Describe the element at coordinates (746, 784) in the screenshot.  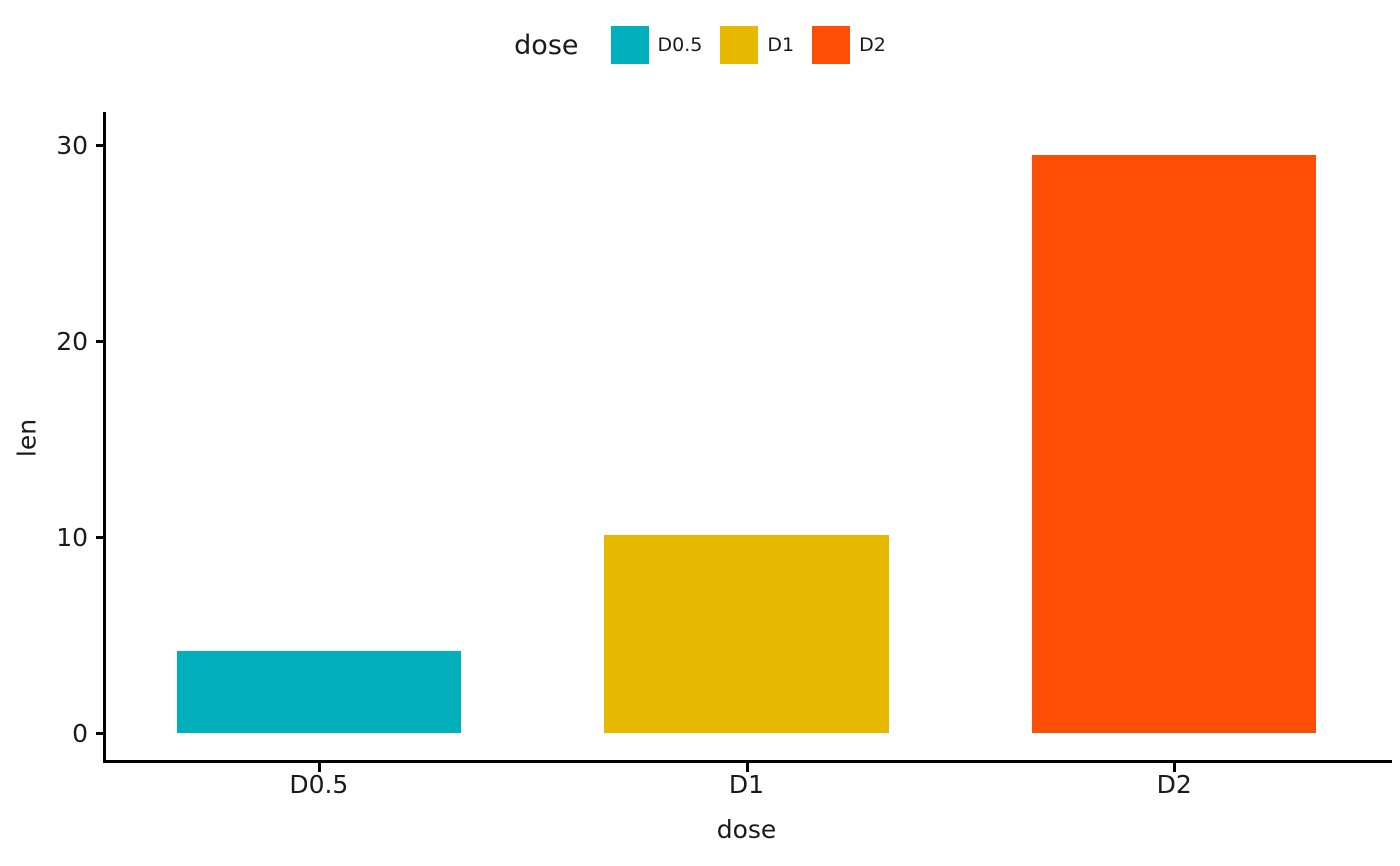
I see `x-tick-label: D1` at that location.